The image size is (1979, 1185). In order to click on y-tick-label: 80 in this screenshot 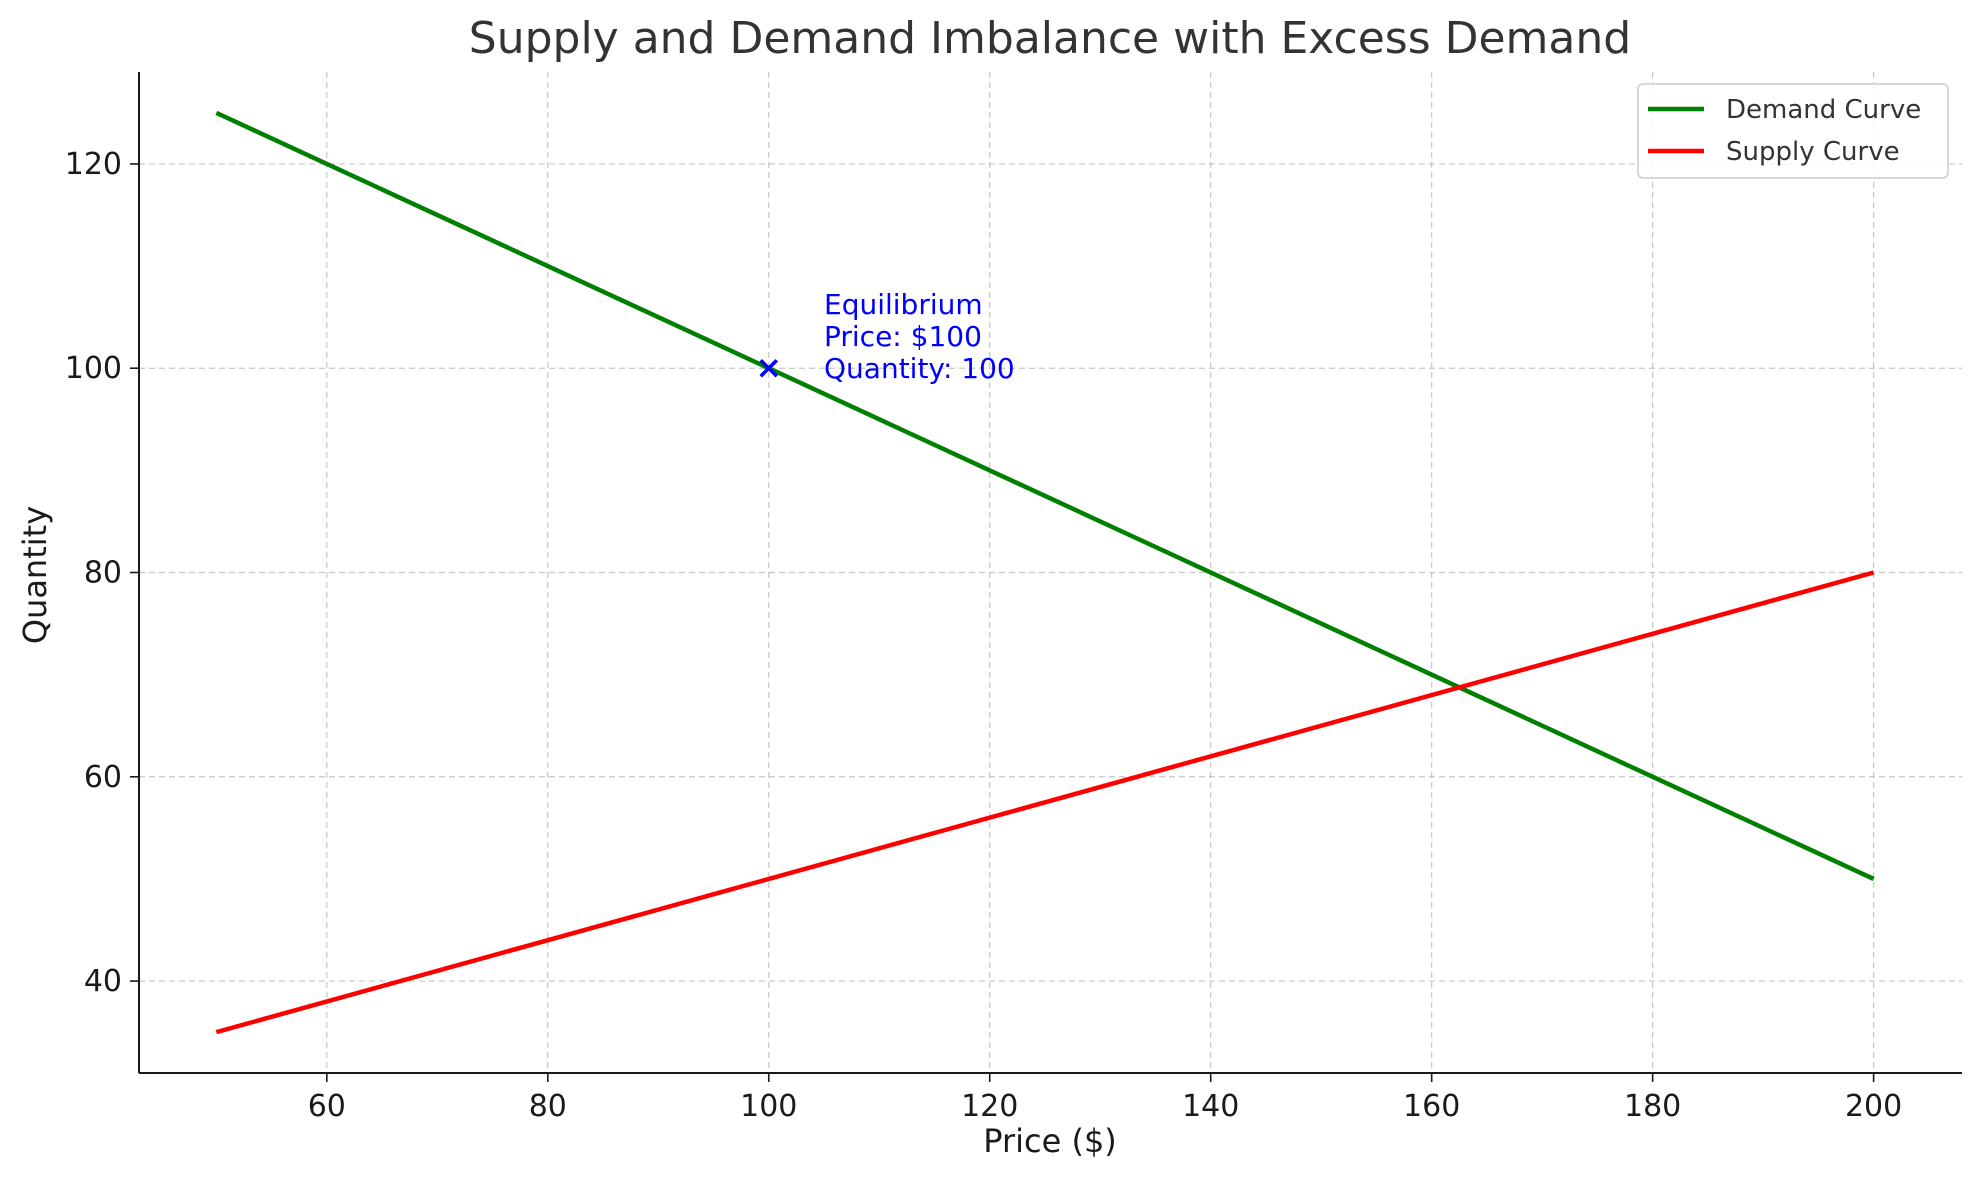, I will do `click(103, 573)`.